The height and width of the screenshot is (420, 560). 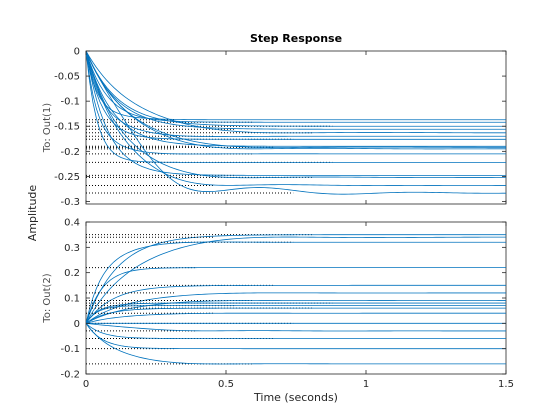 What do you see at coordinates (295, 397) in the screenshot?
I see `x-axis-label: Time (seconds)` at bounding box center [295, 397].